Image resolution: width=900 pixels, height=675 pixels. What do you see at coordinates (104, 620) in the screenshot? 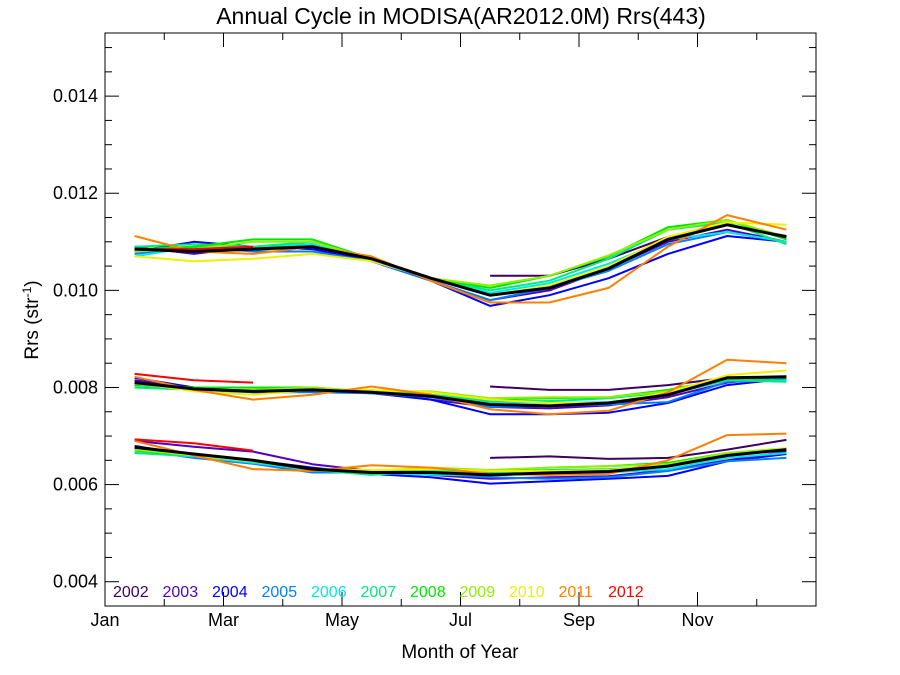
I see `x-tick-label: Jan` at bounding box center [104, 620].